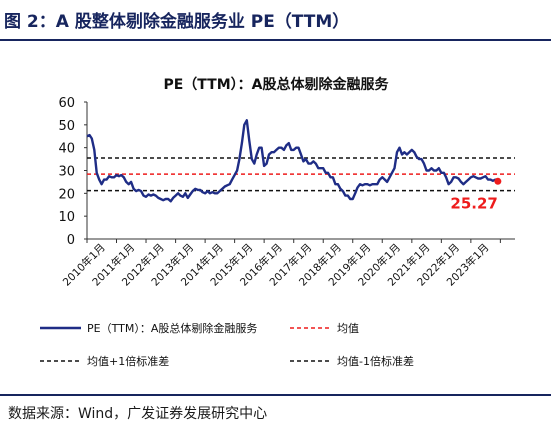 Image resolution: width=551 pixels, height=437 pixels. Describe the element at coordinates (276, 84) in the screenshot. I see `chart-title: PE（TTM）：A股总体剔除金融服务` at that location.